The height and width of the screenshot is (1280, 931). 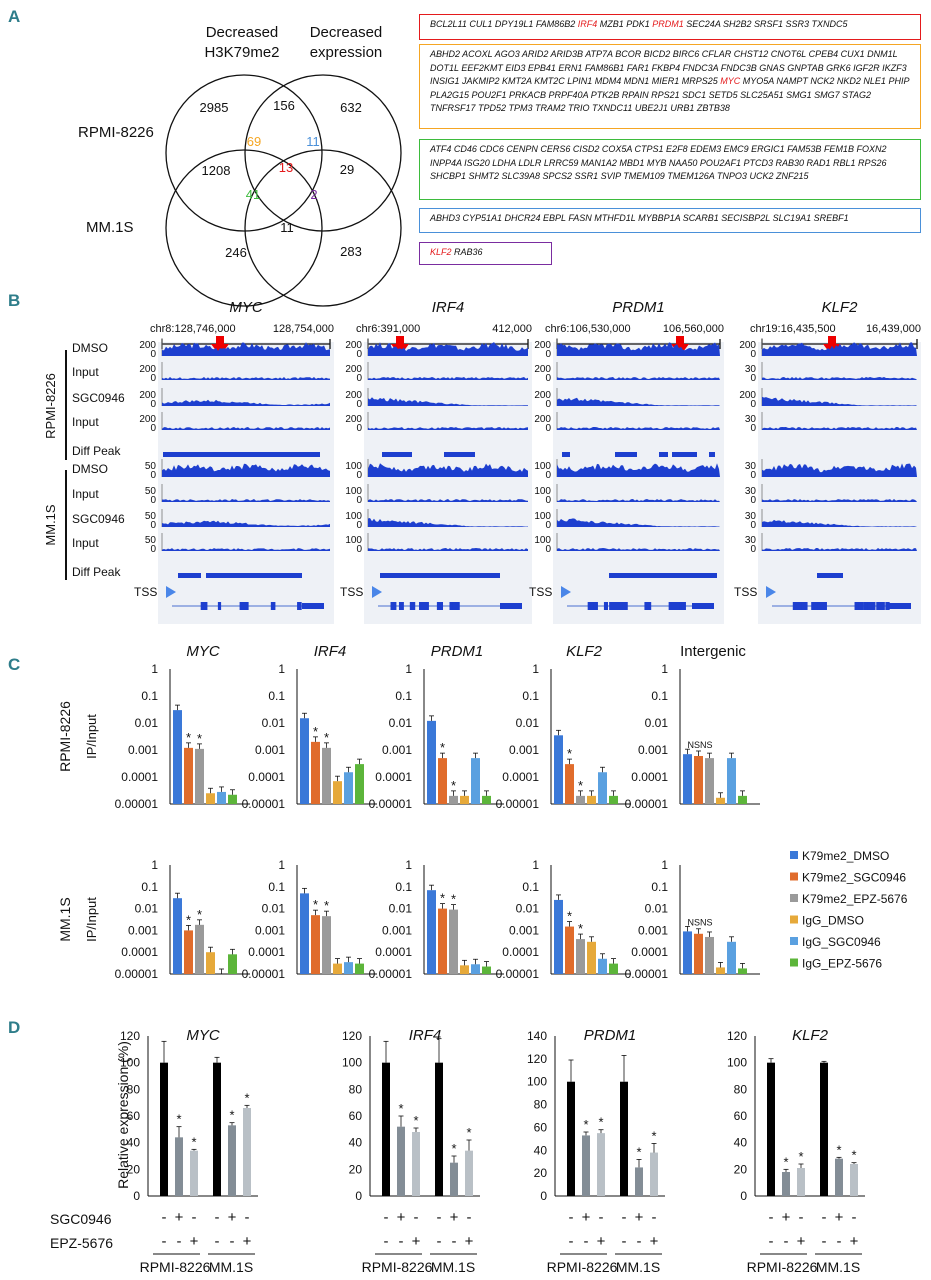 What do you see at coordinates (303, 329) in the screenshot?
I see `track-coord-end: 128,754,000` at bounding box center [303, 329].